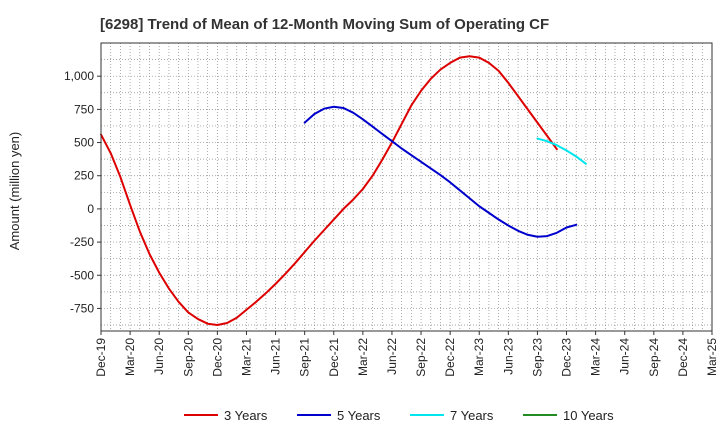 This screenshot has width=720, height=440. What do you see at coordinates (101, 357) in the screenshot?
I see `x-tick-label: Dec-19` at bounding box center [101, 357].